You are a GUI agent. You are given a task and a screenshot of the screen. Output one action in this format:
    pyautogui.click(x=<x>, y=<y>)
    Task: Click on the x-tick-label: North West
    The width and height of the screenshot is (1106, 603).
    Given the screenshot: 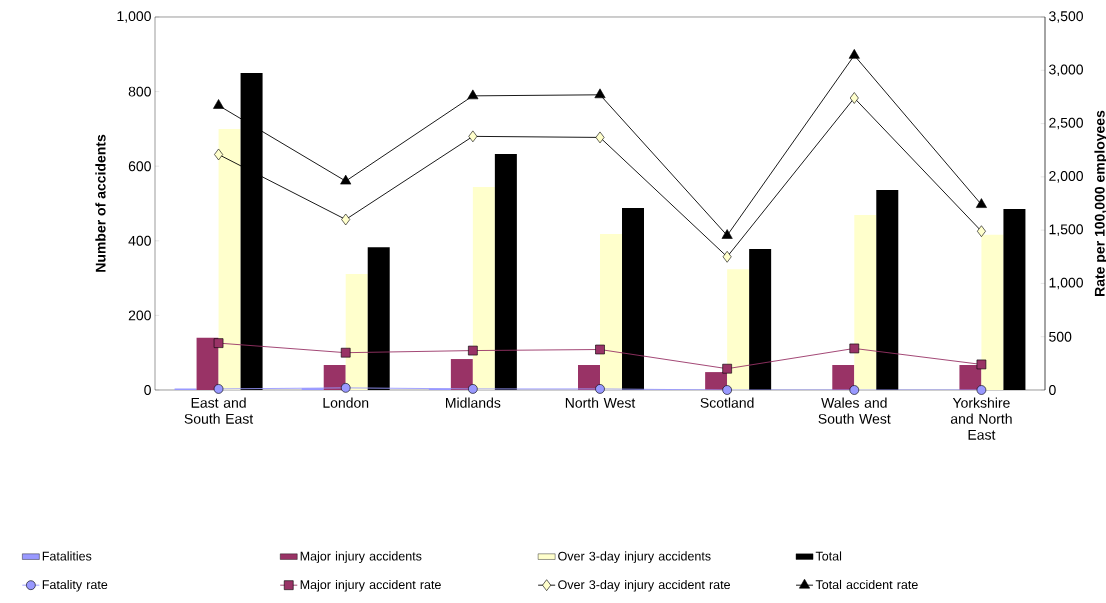 What is the action you would take?
    pyautogui.click(x=600, y=402)
    